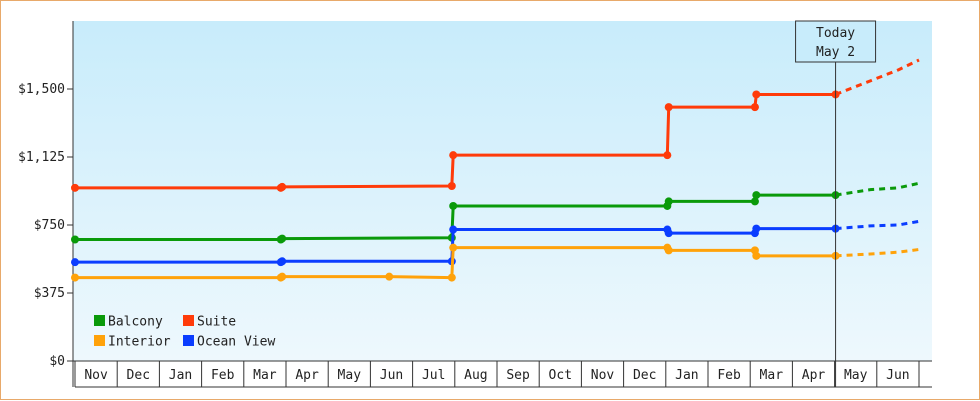 The height and width of the screenshot is (401, 980). What do you see at coordinates (433, 375) in the screenshot?
I see `month-label: Jul` at bounding box center [433, 375].